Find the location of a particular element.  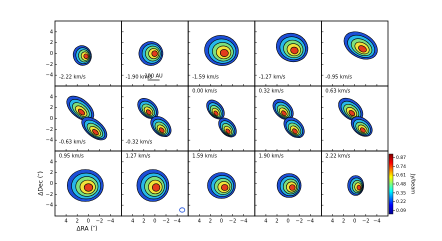

panel-group: 0.32 km/s is located at coordinates (288, 118).